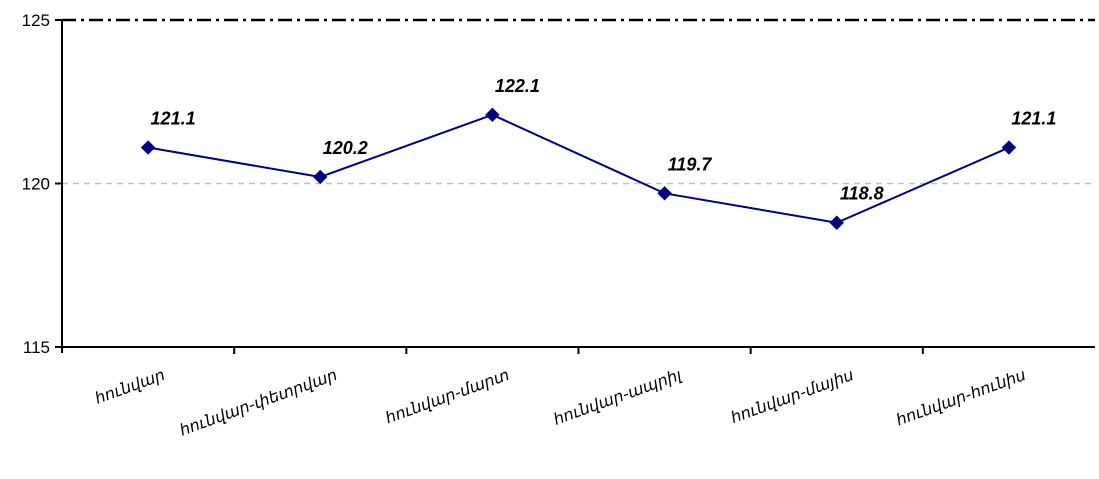 This screenshot has height=479, width=1099. I want to click on x-tick-label: հունվար-փետրվար, so click(258, 402).